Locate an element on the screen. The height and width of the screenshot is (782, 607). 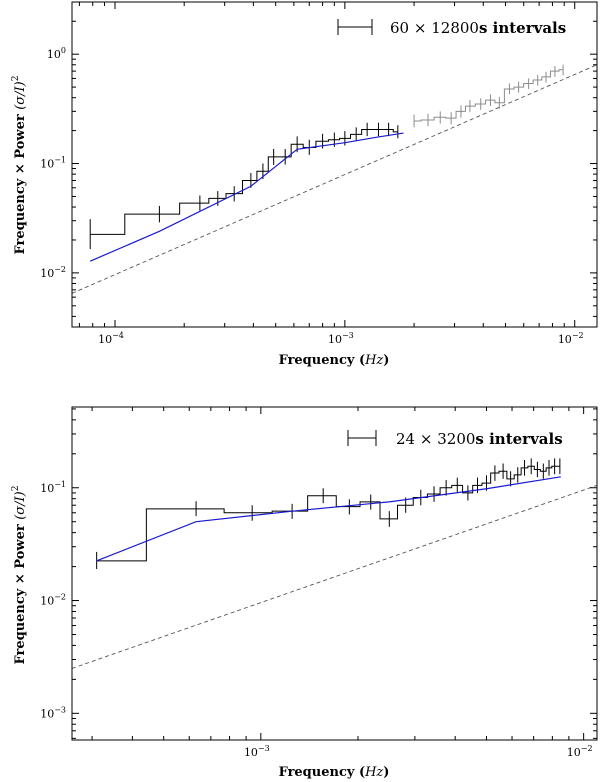
bottom-x-axis-label: Frequency (Hz) is located at coordinates (334, 772).